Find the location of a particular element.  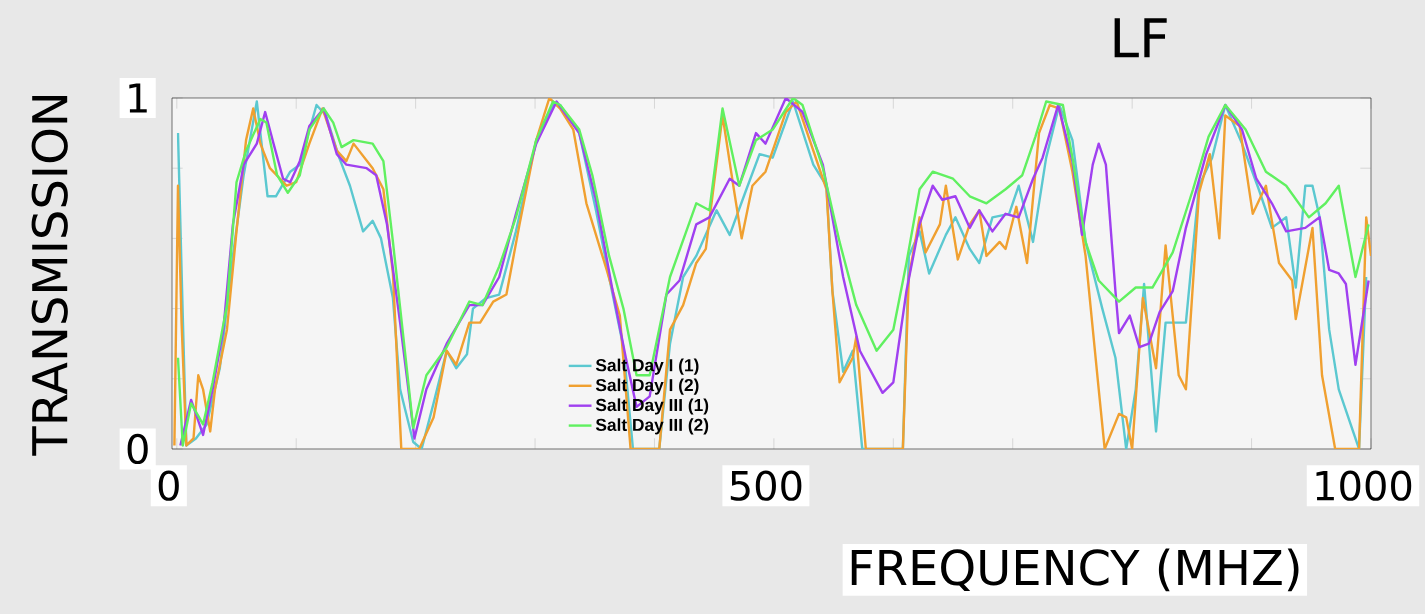

x-tick-label: 0 is located at coordinates (168, 485).